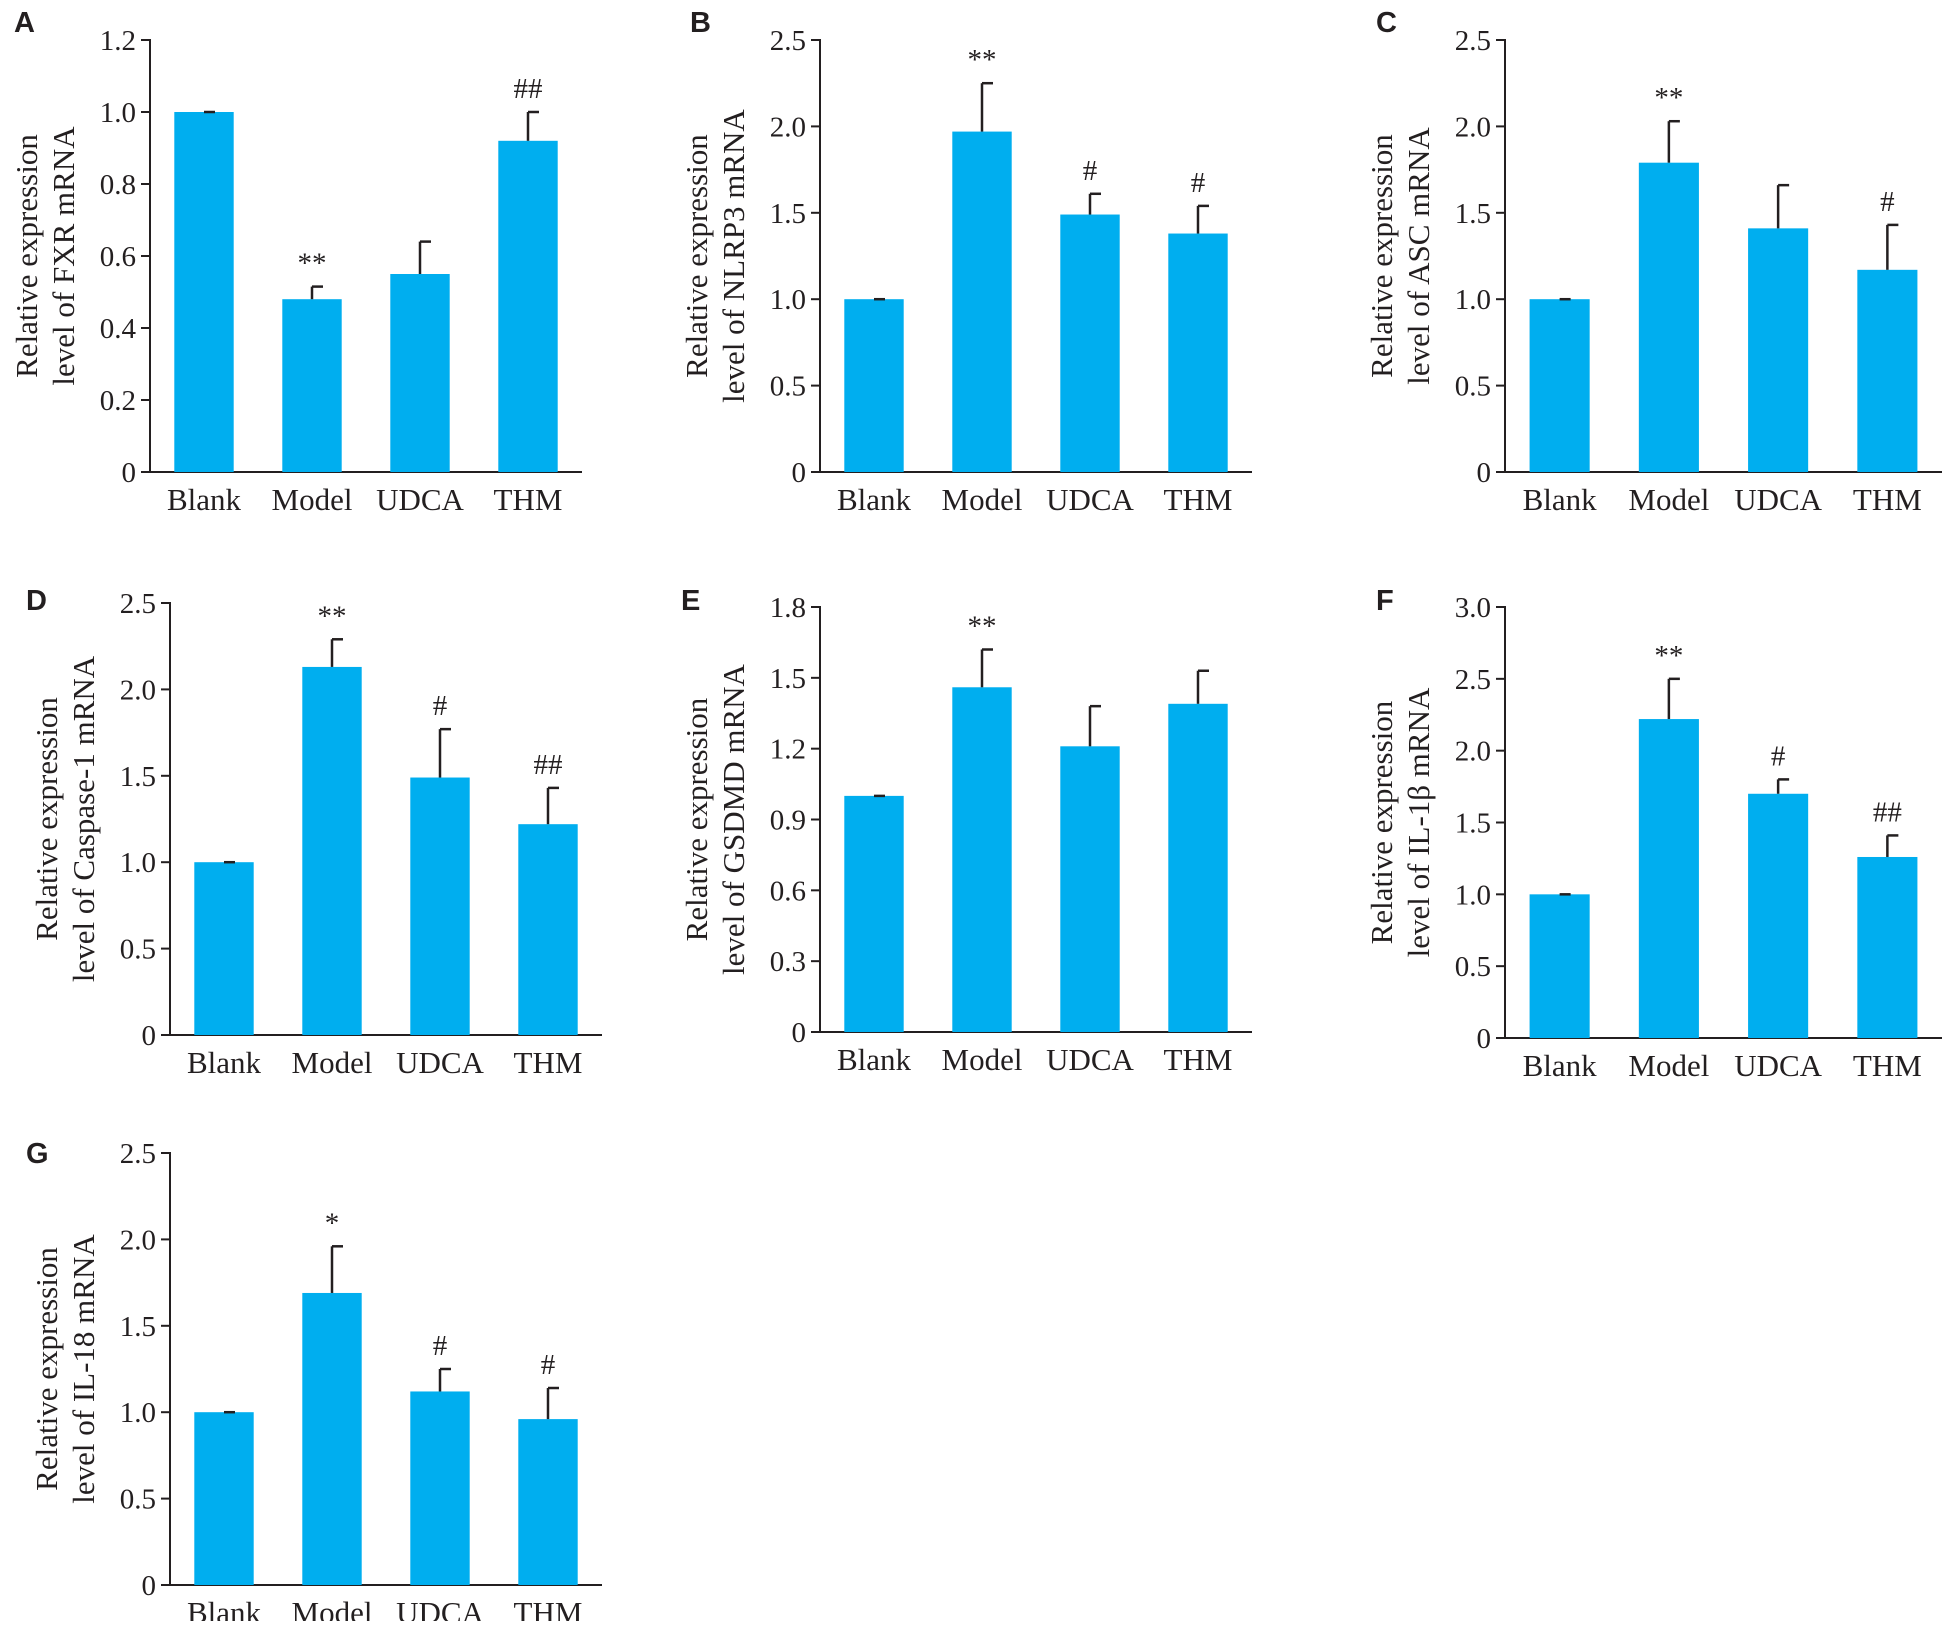  What do you see at coordinates (788, 608) in the screenshot?
I see `y-tick-label: 1.8` at bounding box center [788, 608].